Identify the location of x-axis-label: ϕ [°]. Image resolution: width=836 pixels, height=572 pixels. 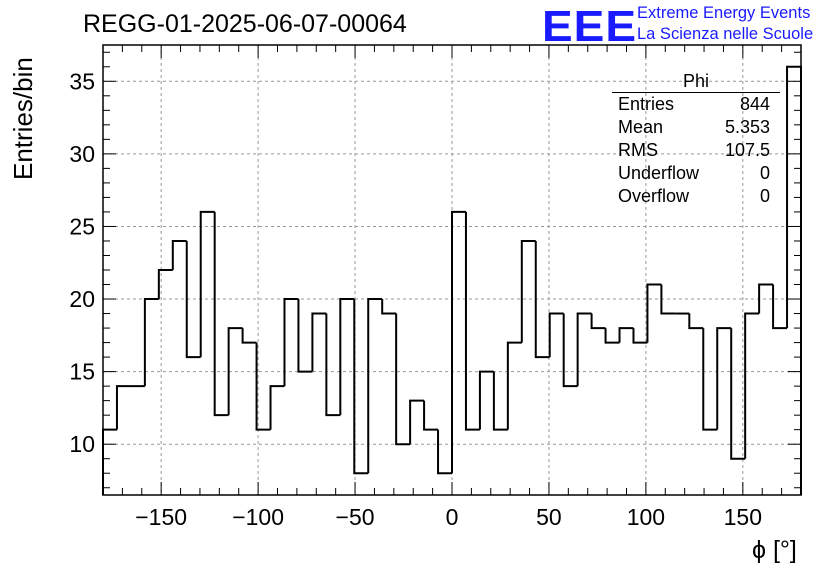
(774, 550).